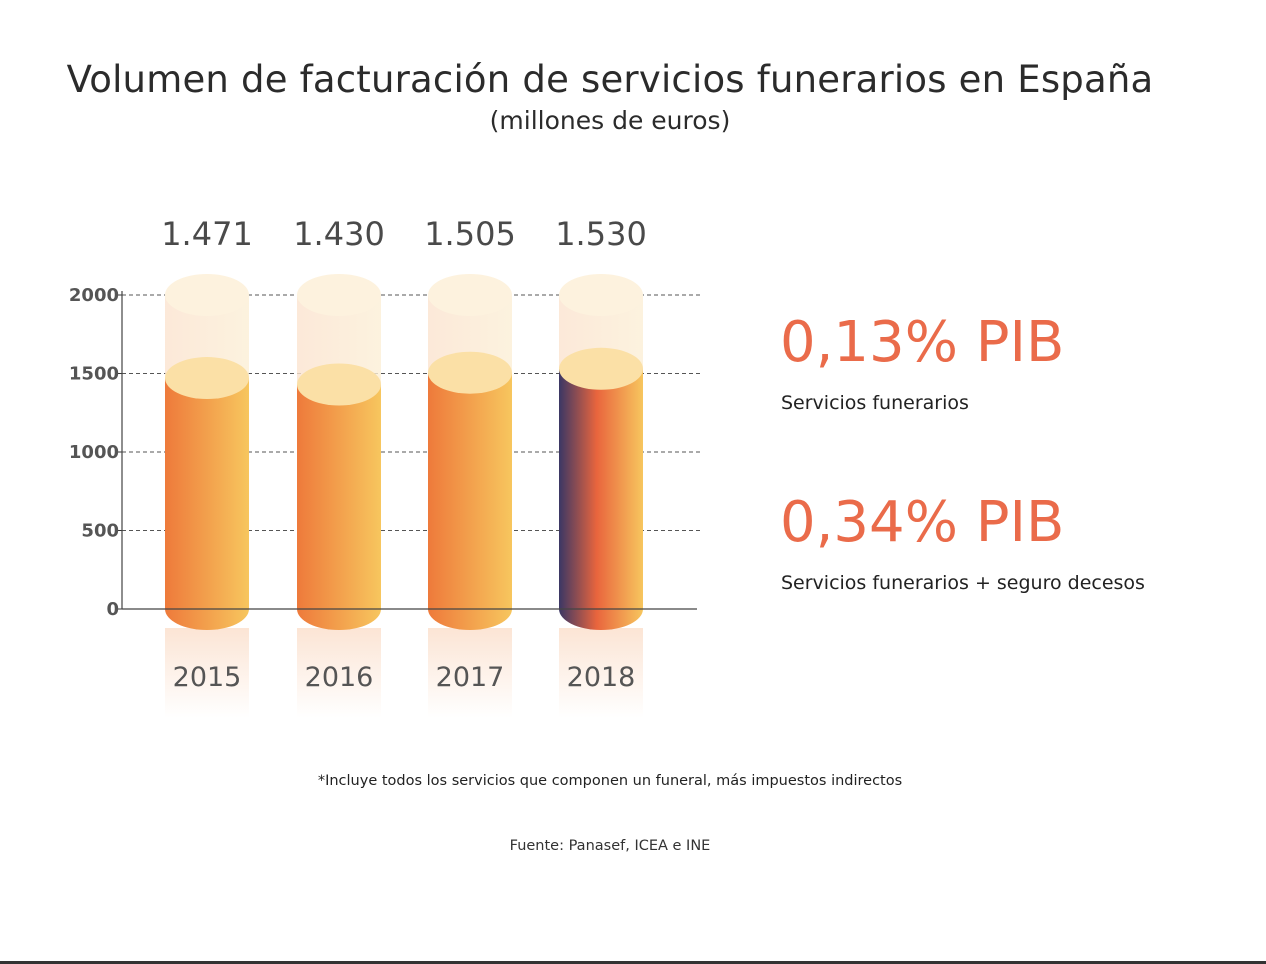 This screenshot has height=964, width=1266. What do you see at coordinates (339, 384) in the screenshot?
I see `bar-top-2016` at bounding box center [339, 384].